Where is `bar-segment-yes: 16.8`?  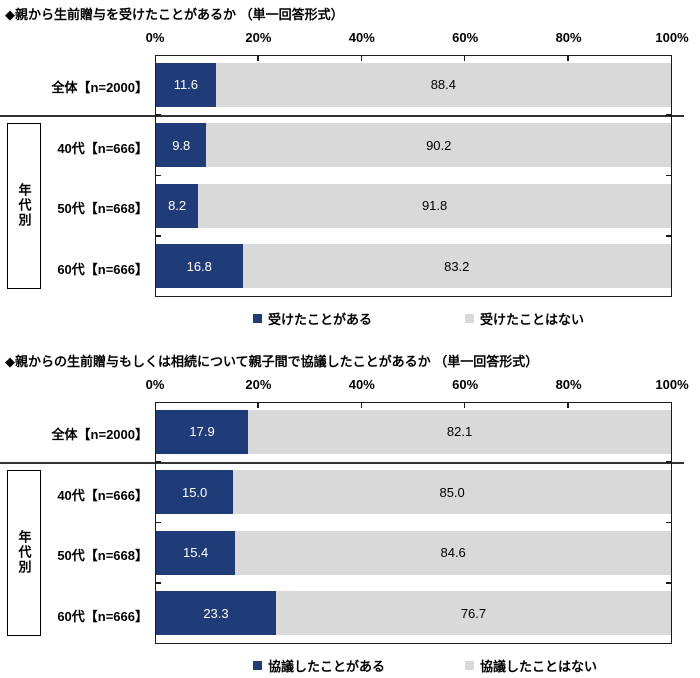
bar-segment-yes: 16.8 is located at coordinates (199, 266).